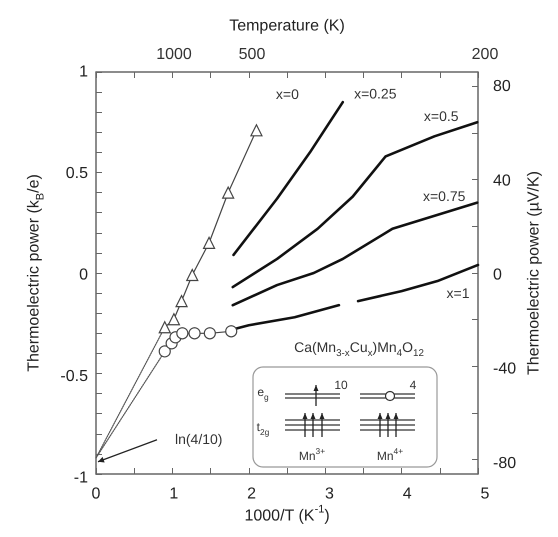 The image size is (558, 537). What do you see at coordinates (96, 494) in the screenshot?
I see `x-tick-label: 0` at bounding box center [96, 494].